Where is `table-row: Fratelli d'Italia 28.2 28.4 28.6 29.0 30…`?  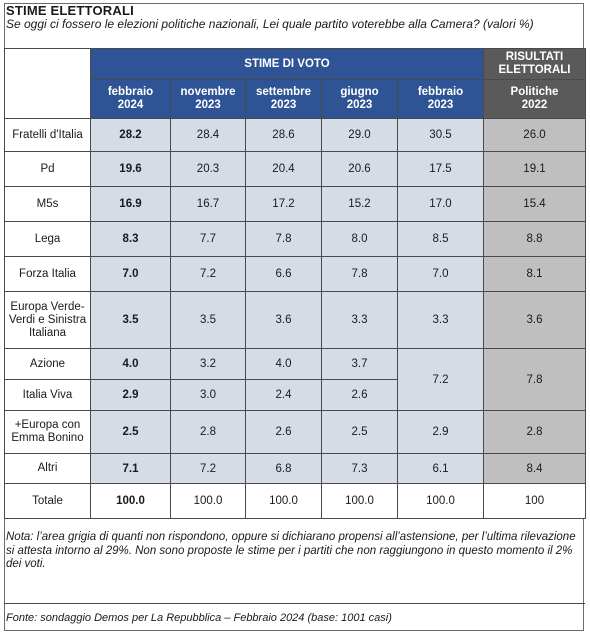 table-row: Fratelli d'Italia 28.2 28.4 28.6 29.0 30… is located at coordinates (295, 135).